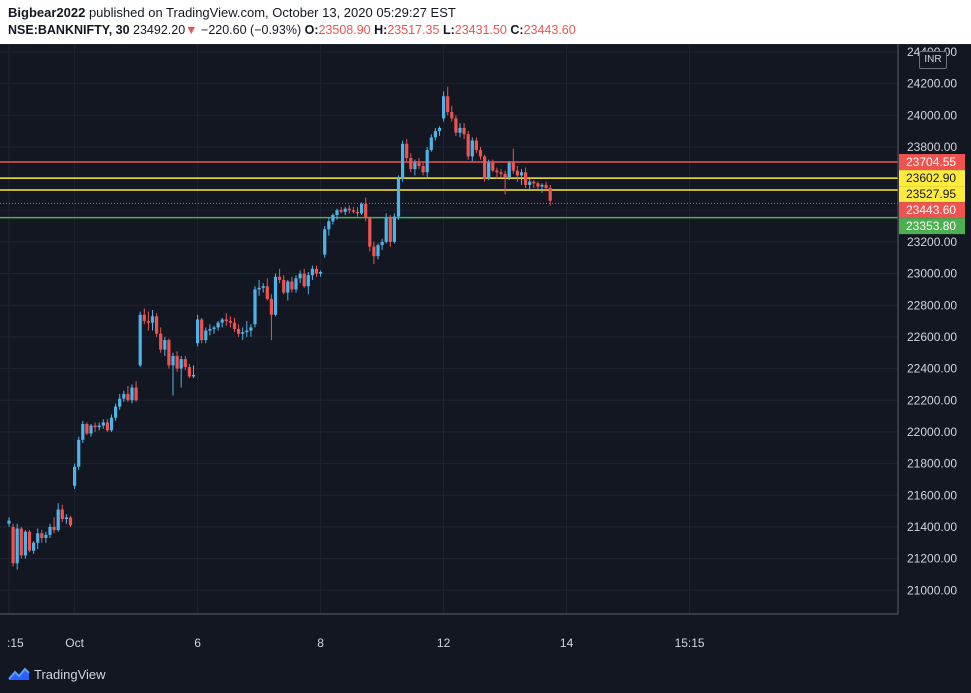 This screenshot has height=693, width=971. What do you see at coordinates (932, 464) in the screenshot?
I see `price-tick-label: 21800.00` at bounding box center [932, 464].